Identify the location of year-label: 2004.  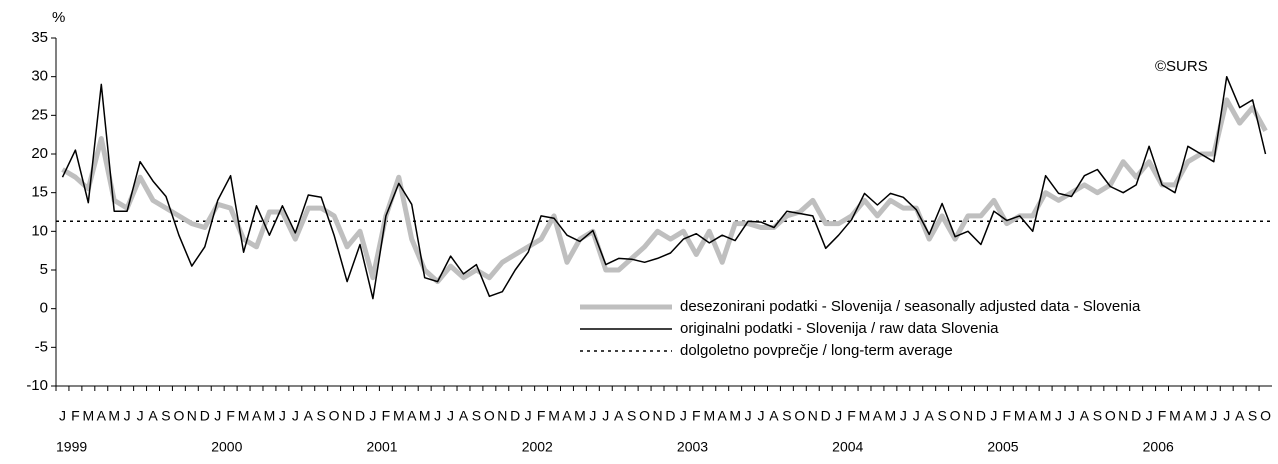
(847, 447).